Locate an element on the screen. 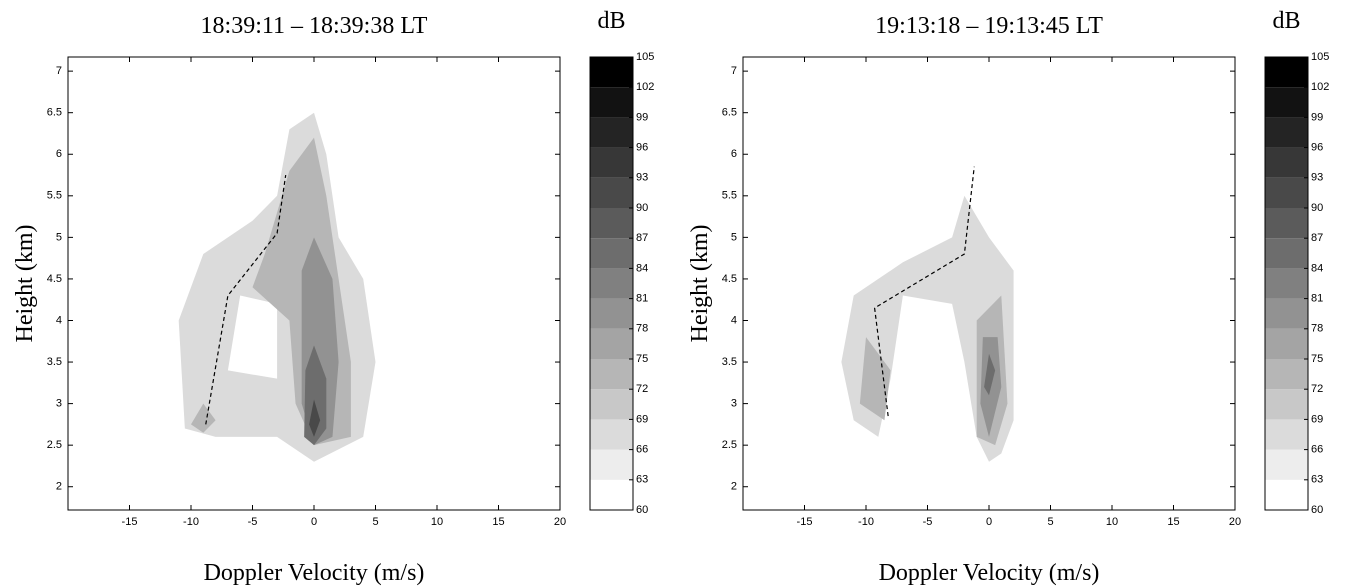  y-tick-label: 5 is located at coordinates (59, 237).